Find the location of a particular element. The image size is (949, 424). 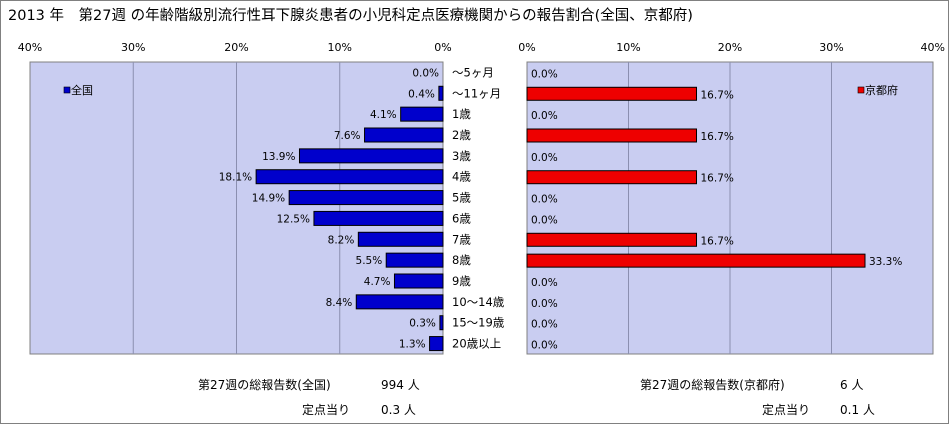

category-label: 3歳 is located at coordinates (461, 156).